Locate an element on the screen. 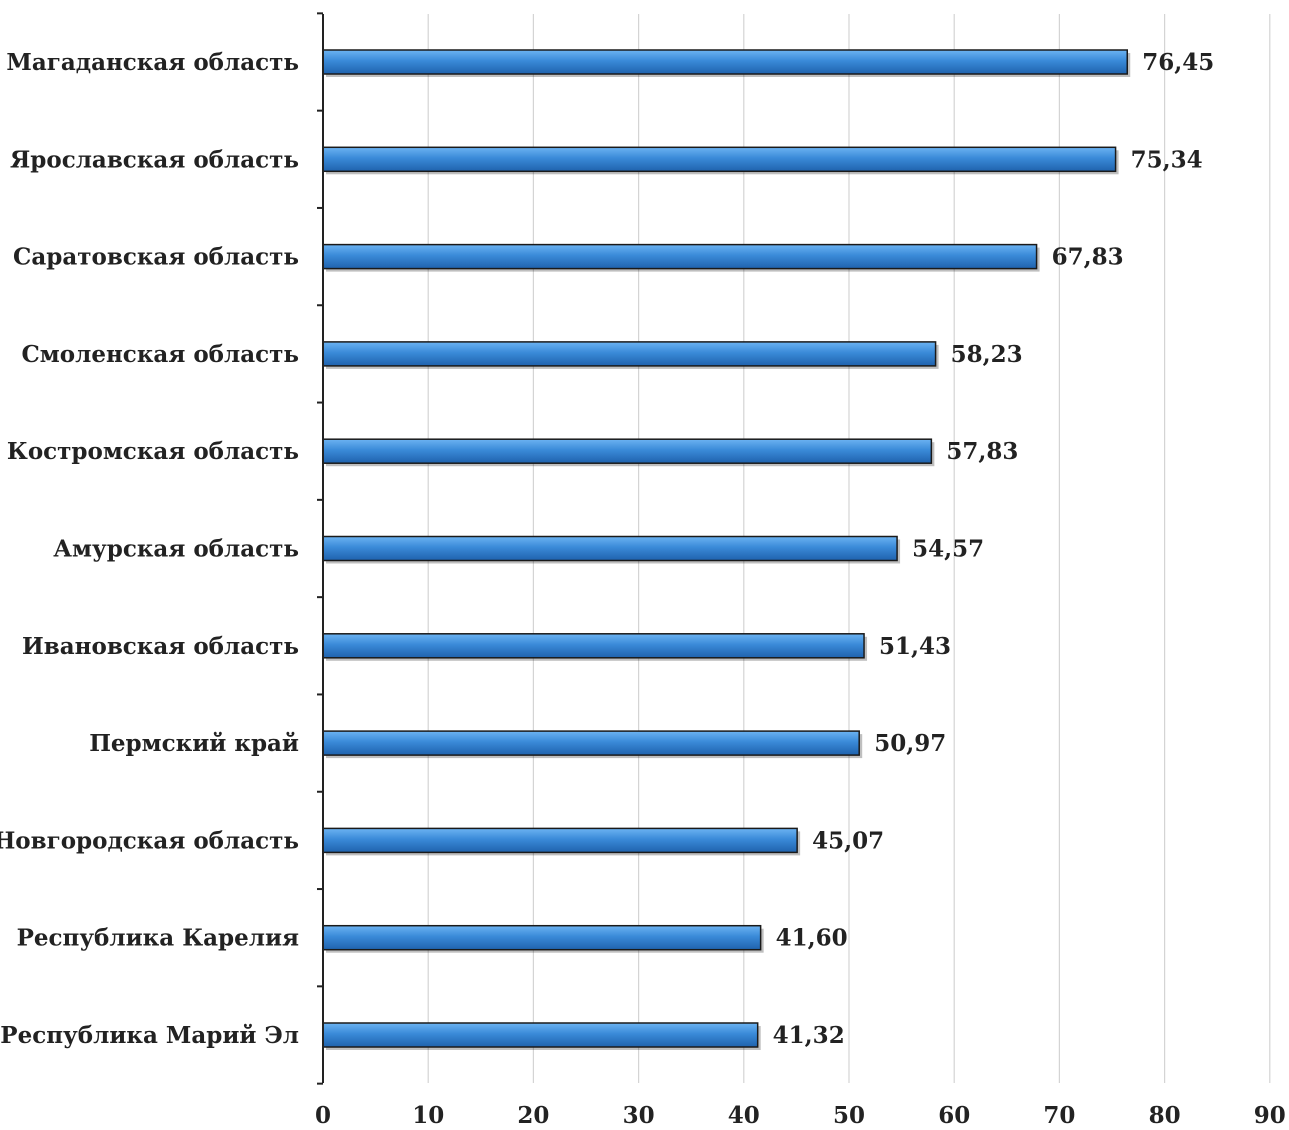 The height and width of the screenshot is (1130, 1289). value-label: 45,07 is located at coordinates (848, 840).